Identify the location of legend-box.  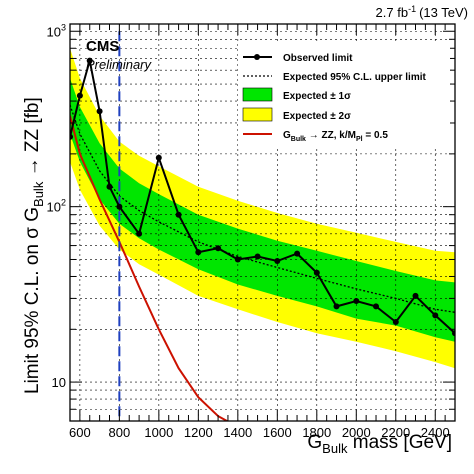
(344, 96).